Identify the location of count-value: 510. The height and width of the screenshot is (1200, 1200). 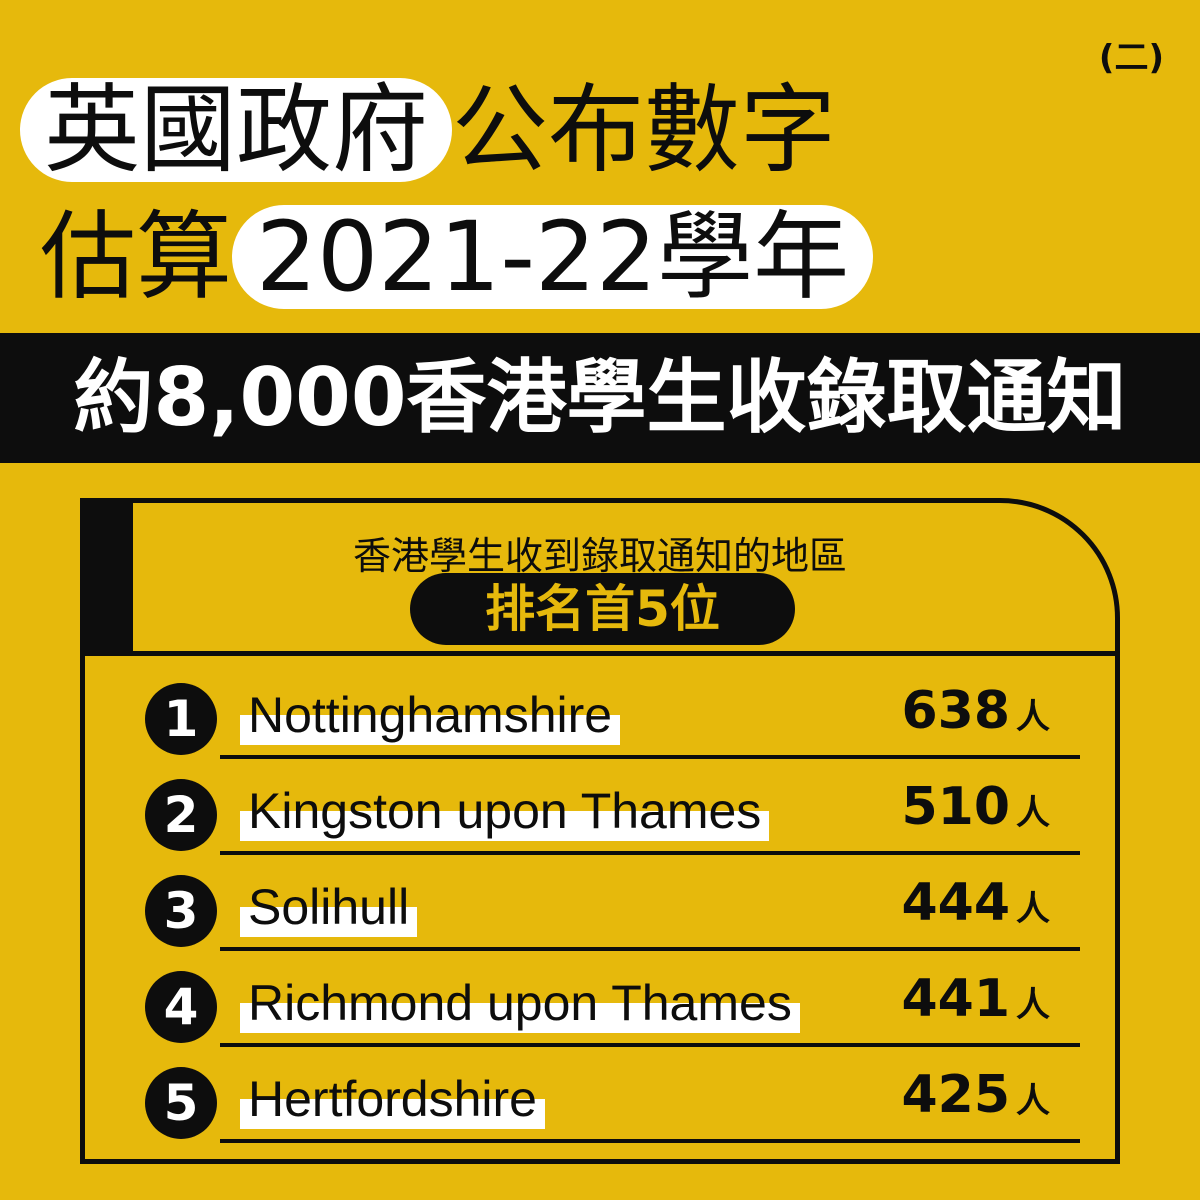
(955, 807).